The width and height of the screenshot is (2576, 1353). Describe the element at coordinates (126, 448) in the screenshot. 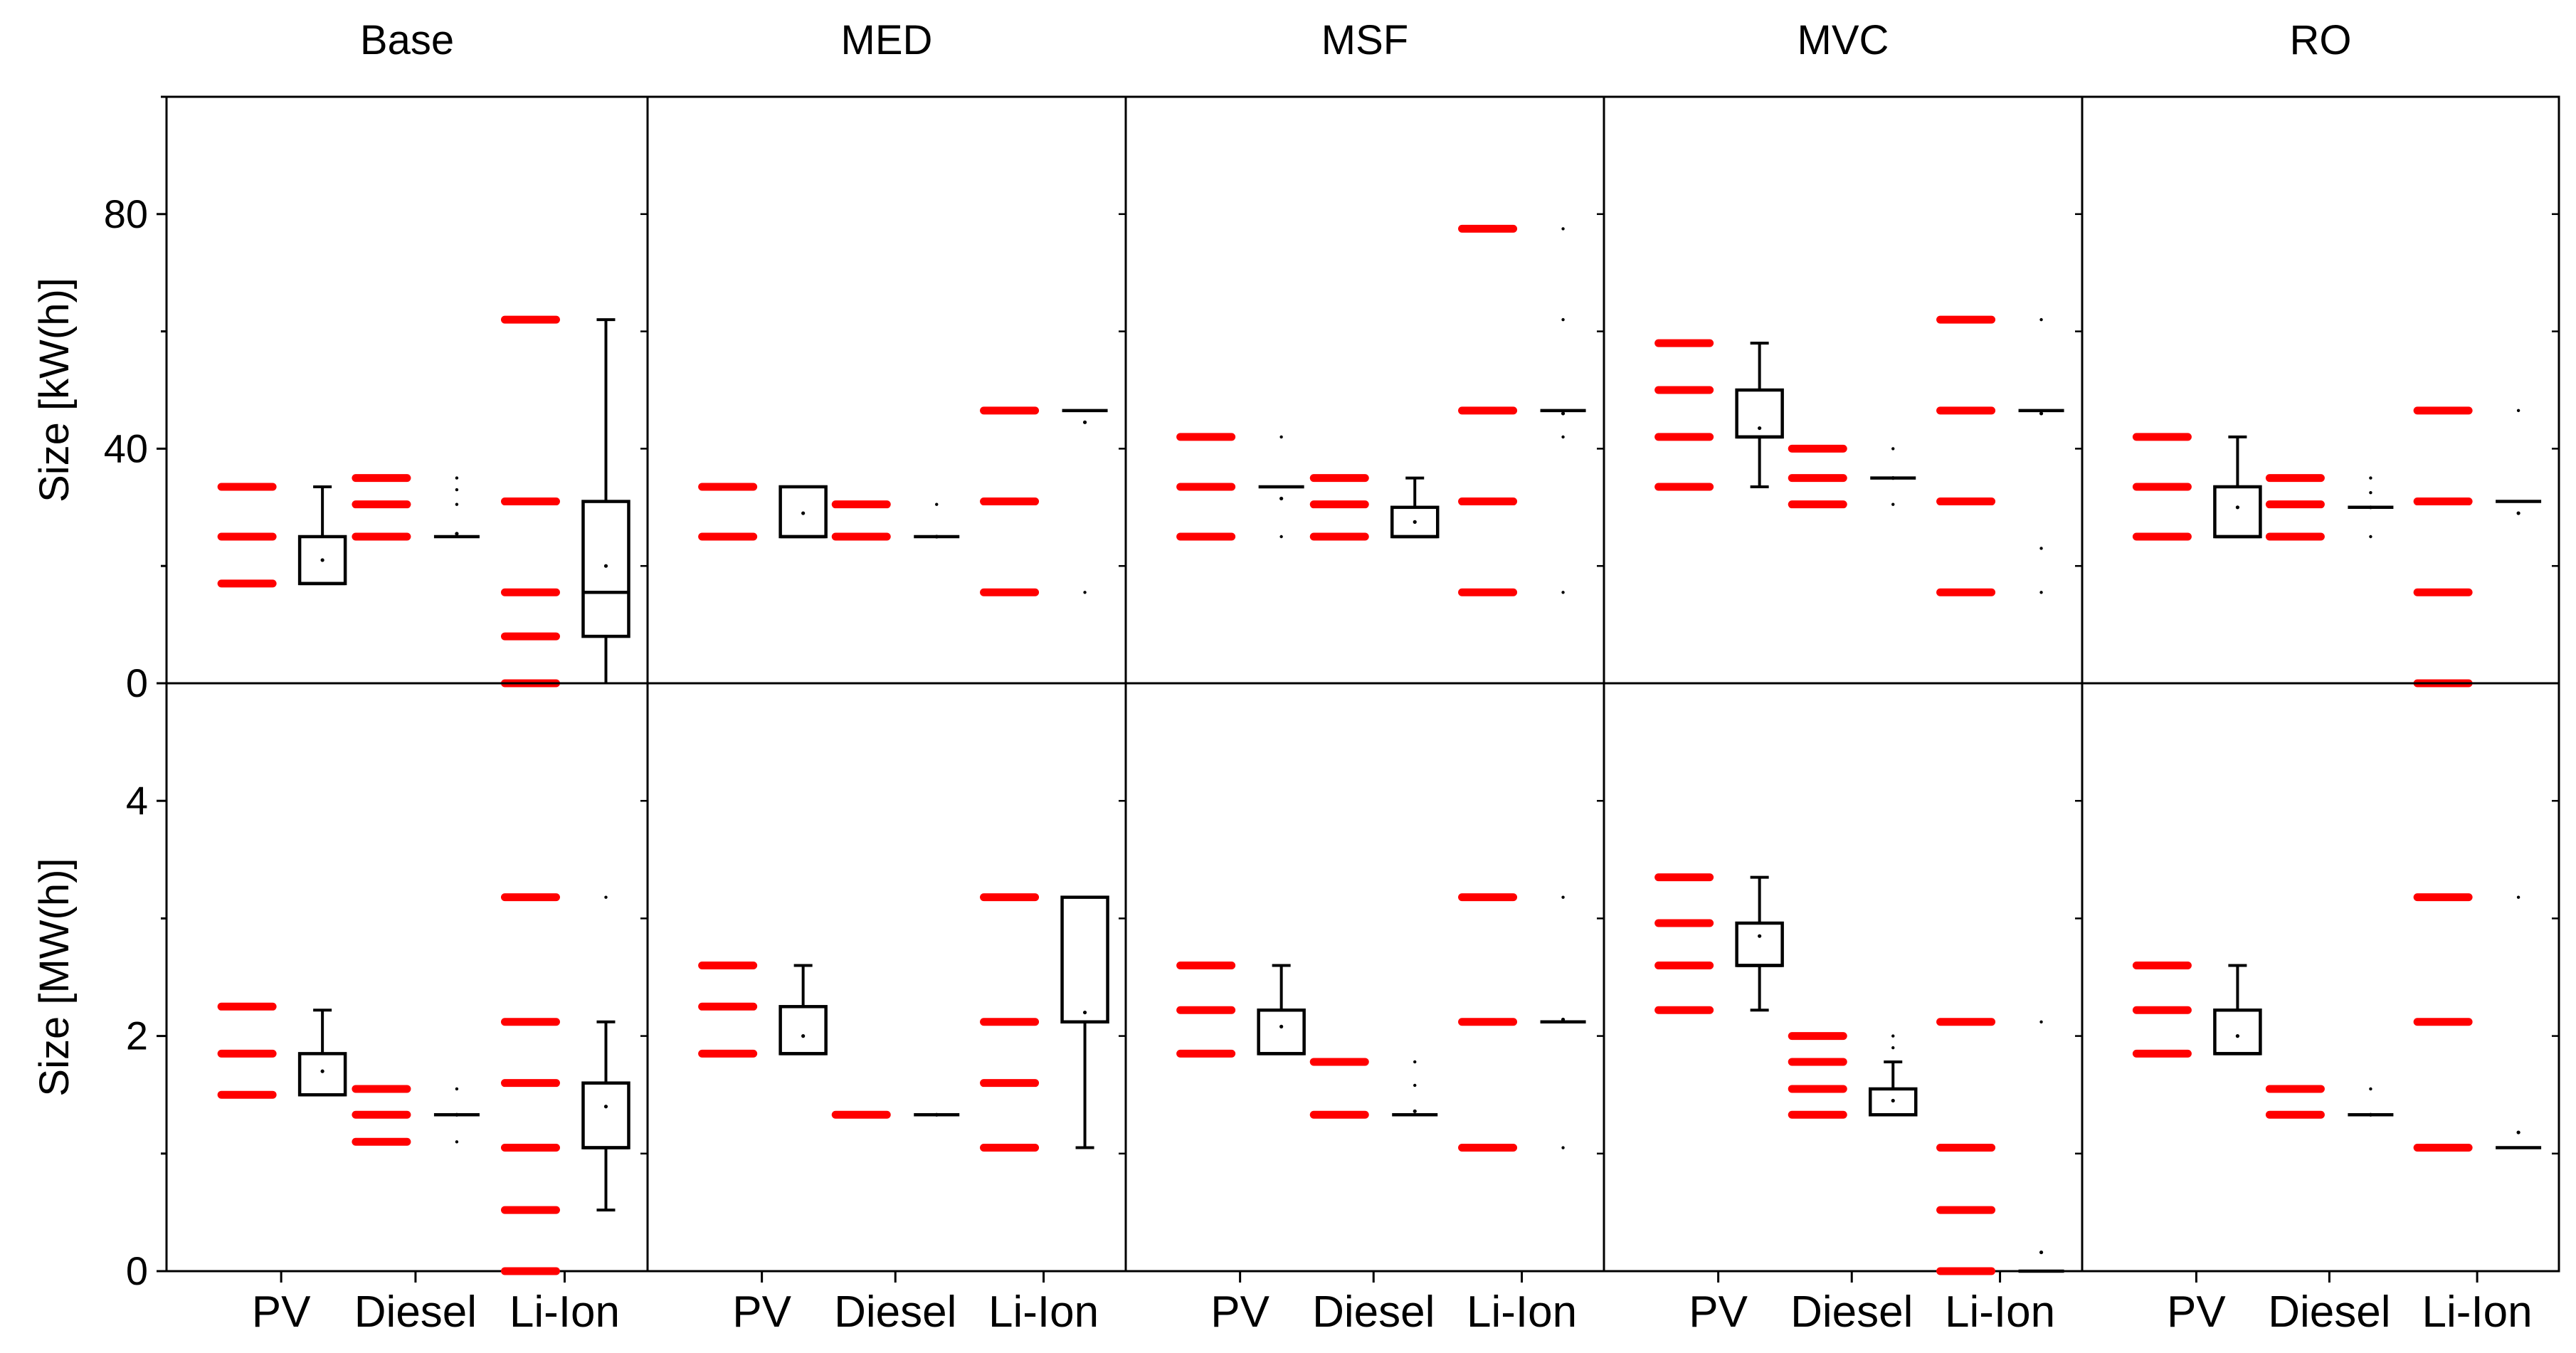

I see `y-tick-label: 40` at that location.